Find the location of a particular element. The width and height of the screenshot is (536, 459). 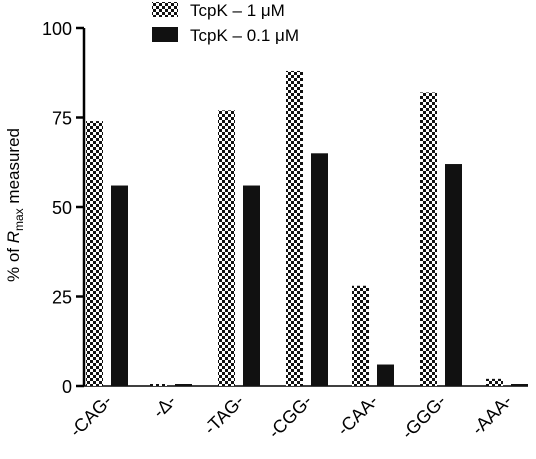

legend: TcpK – 1 μM TcpK – 0.1 μM is located at coordinates (225, 23).